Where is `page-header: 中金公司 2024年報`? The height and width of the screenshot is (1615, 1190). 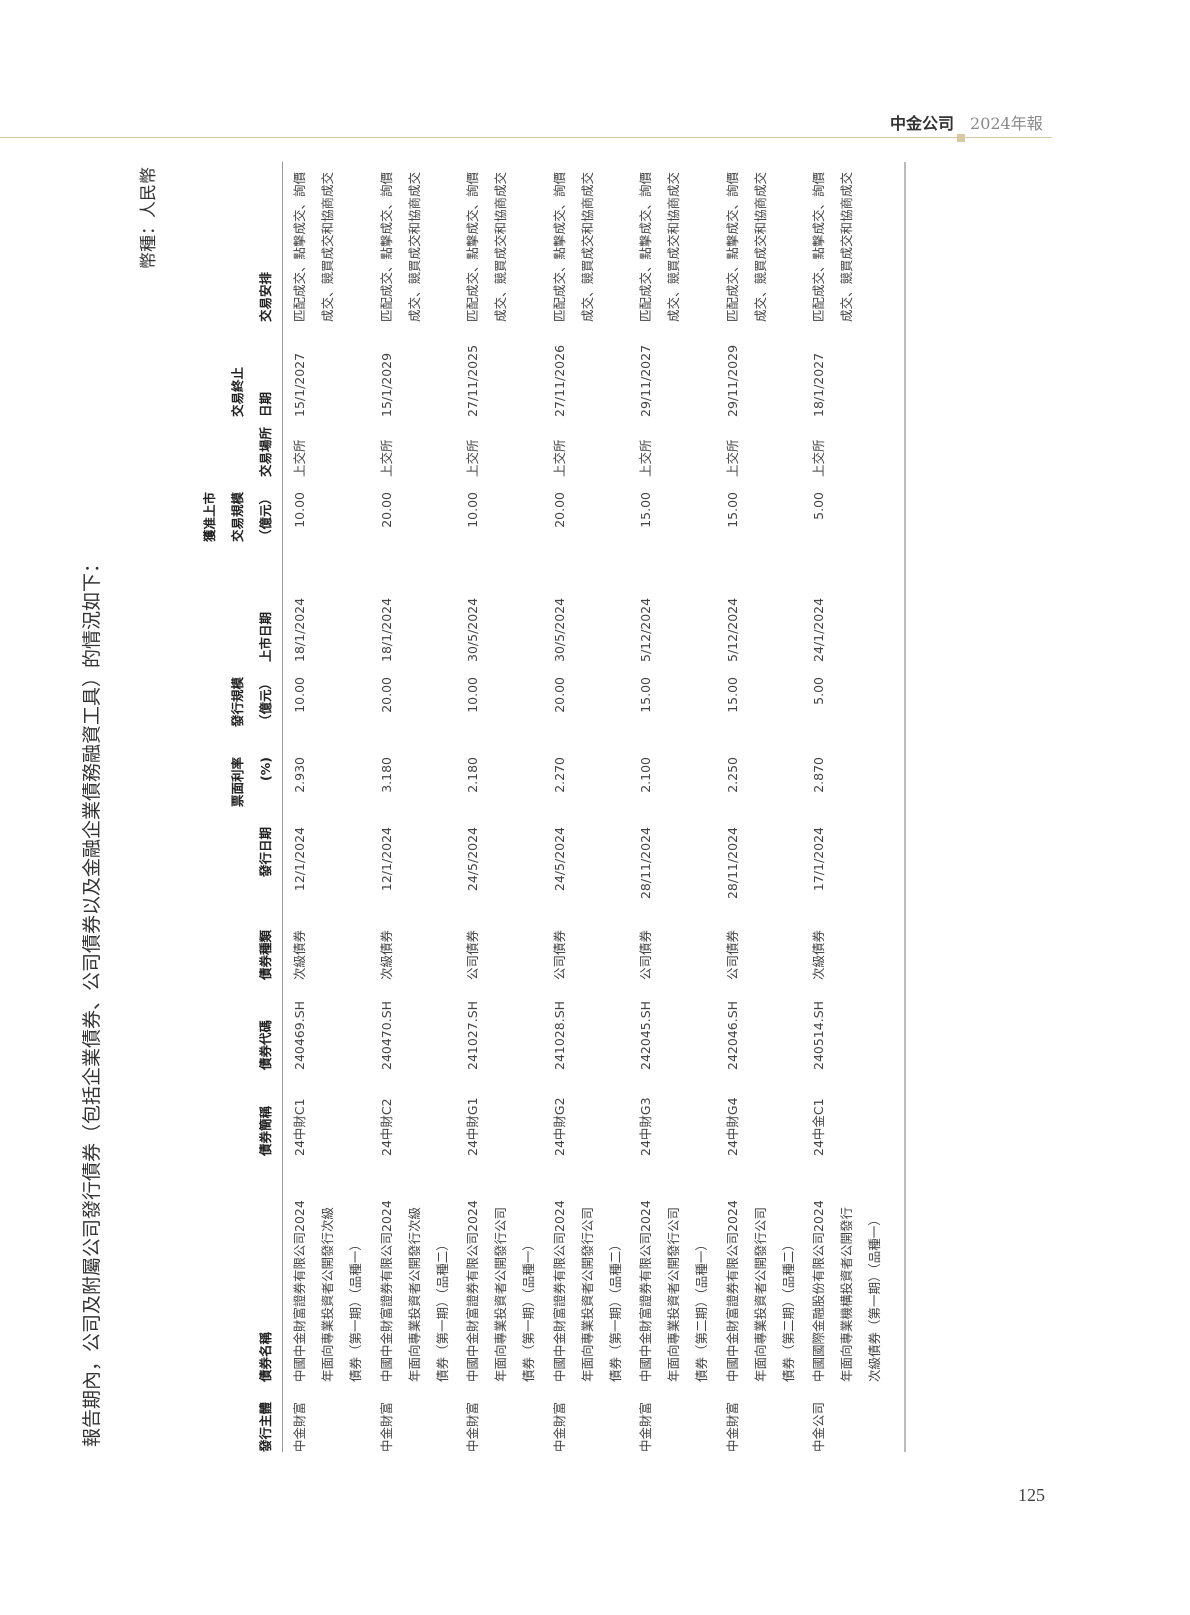
page-header: 中金公司 2024年報 is located at coordinates (966, 122).